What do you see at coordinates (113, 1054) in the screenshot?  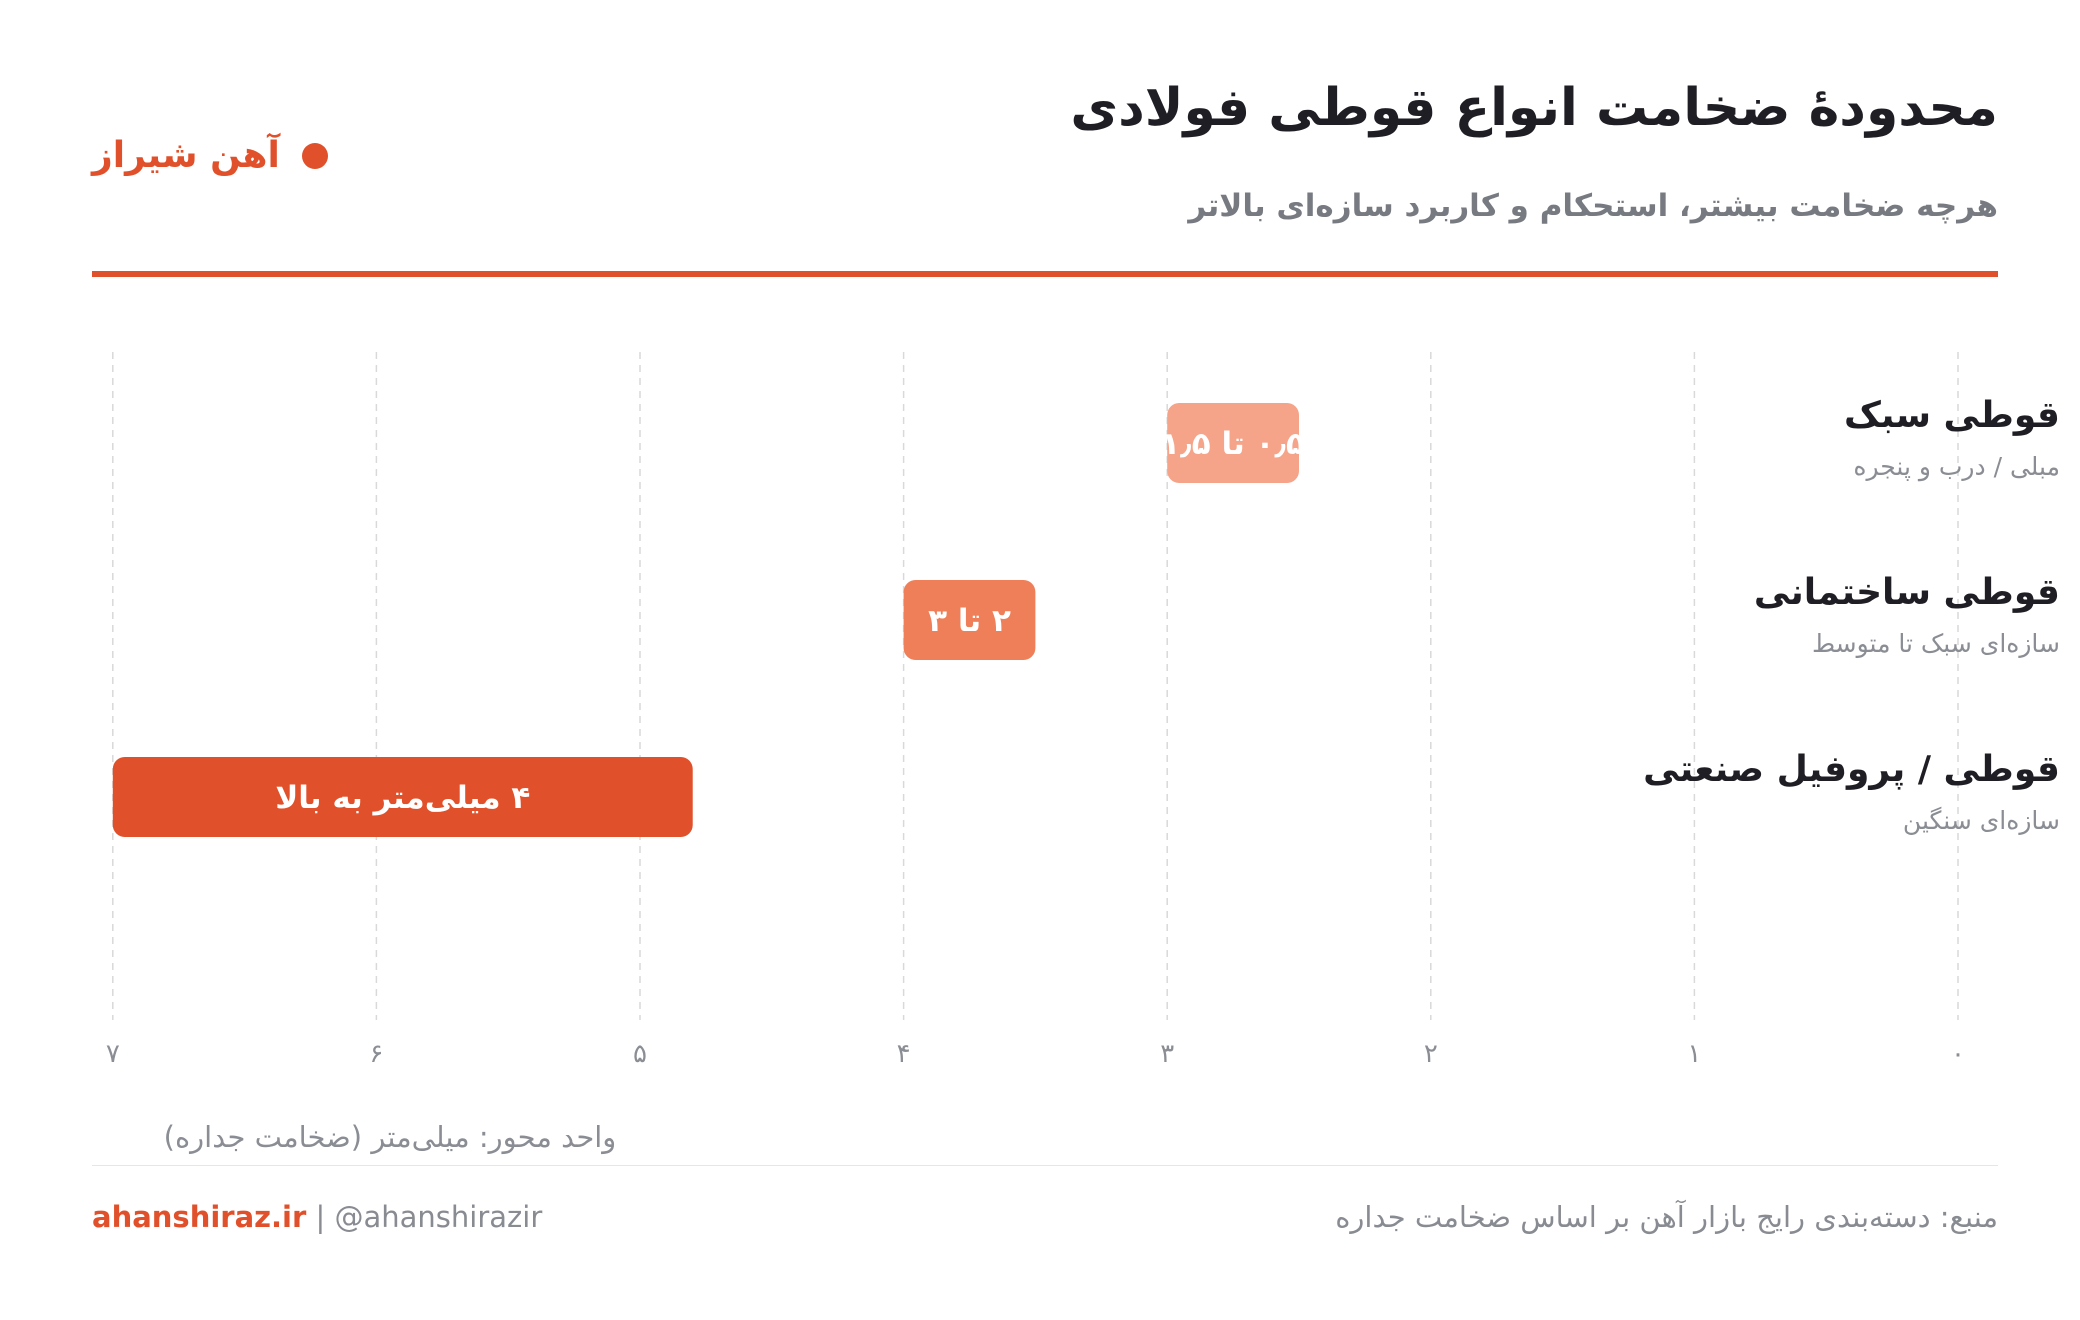 I see `x-tick-label: ۷` at bounding box center [113, 1054].